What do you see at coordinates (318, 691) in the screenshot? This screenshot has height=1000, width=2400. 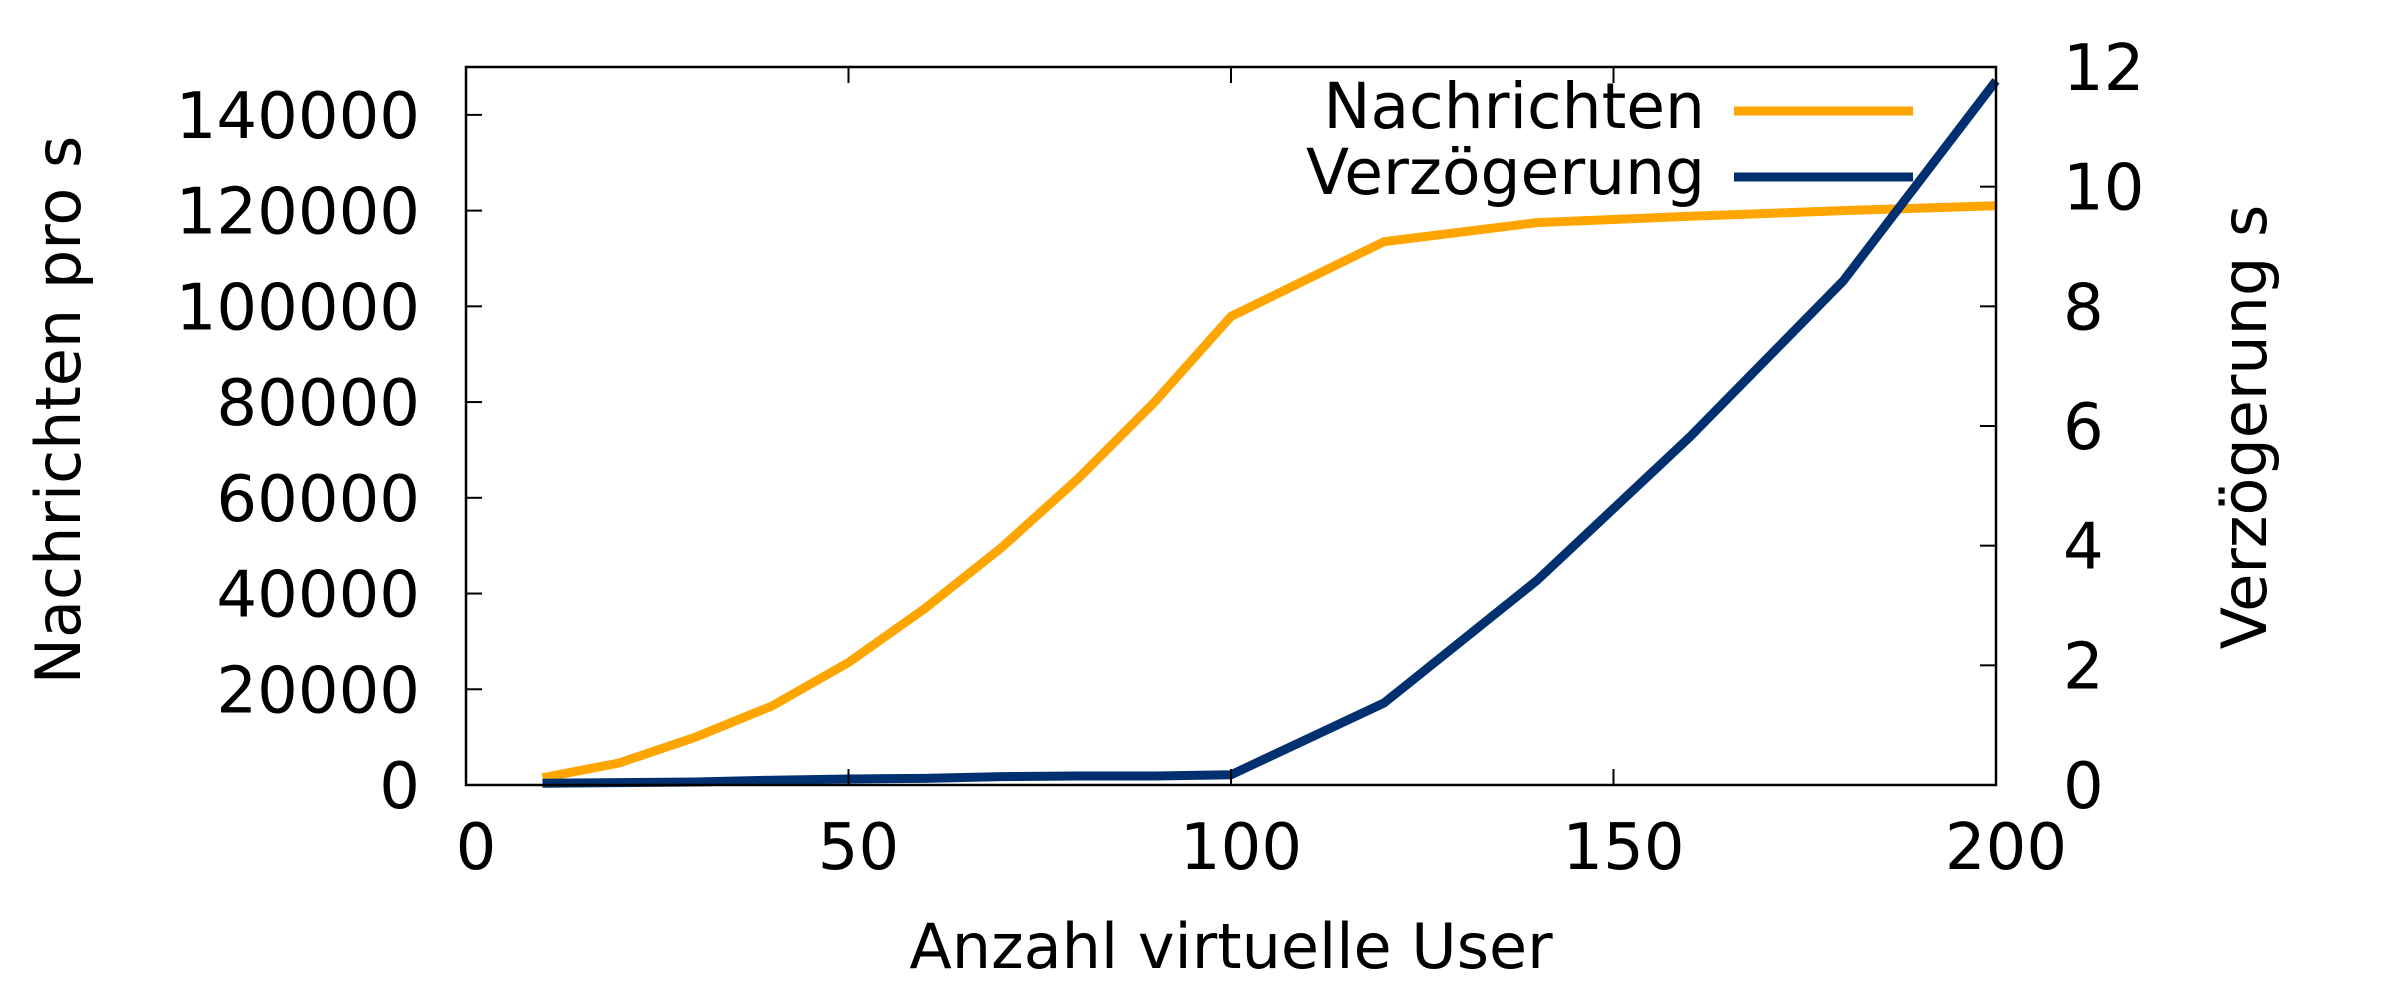 I see `y-tick-label: 20000` at bounding box center [318, 691].